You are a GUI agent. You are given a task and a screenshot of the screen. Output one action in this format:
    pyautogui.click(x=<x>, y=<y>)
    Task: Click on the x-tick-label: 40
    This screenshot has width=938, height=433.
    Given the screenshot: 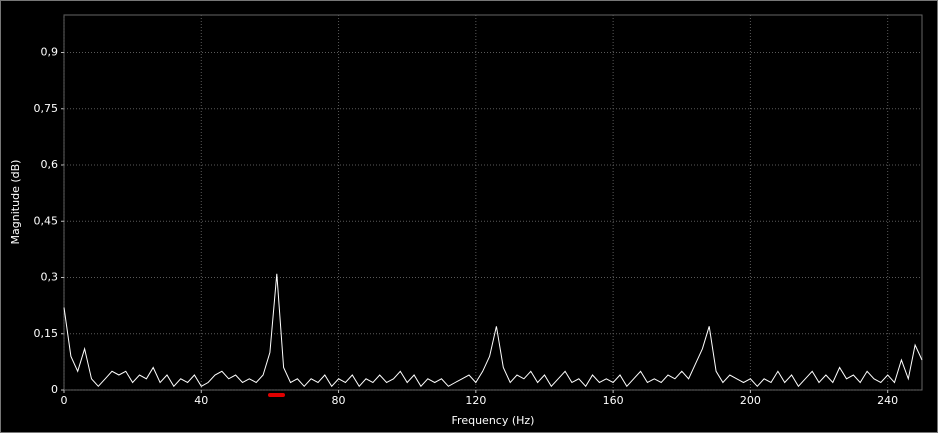 What is the action you would take?
    pyautogui.click(x=201, y=400)
    